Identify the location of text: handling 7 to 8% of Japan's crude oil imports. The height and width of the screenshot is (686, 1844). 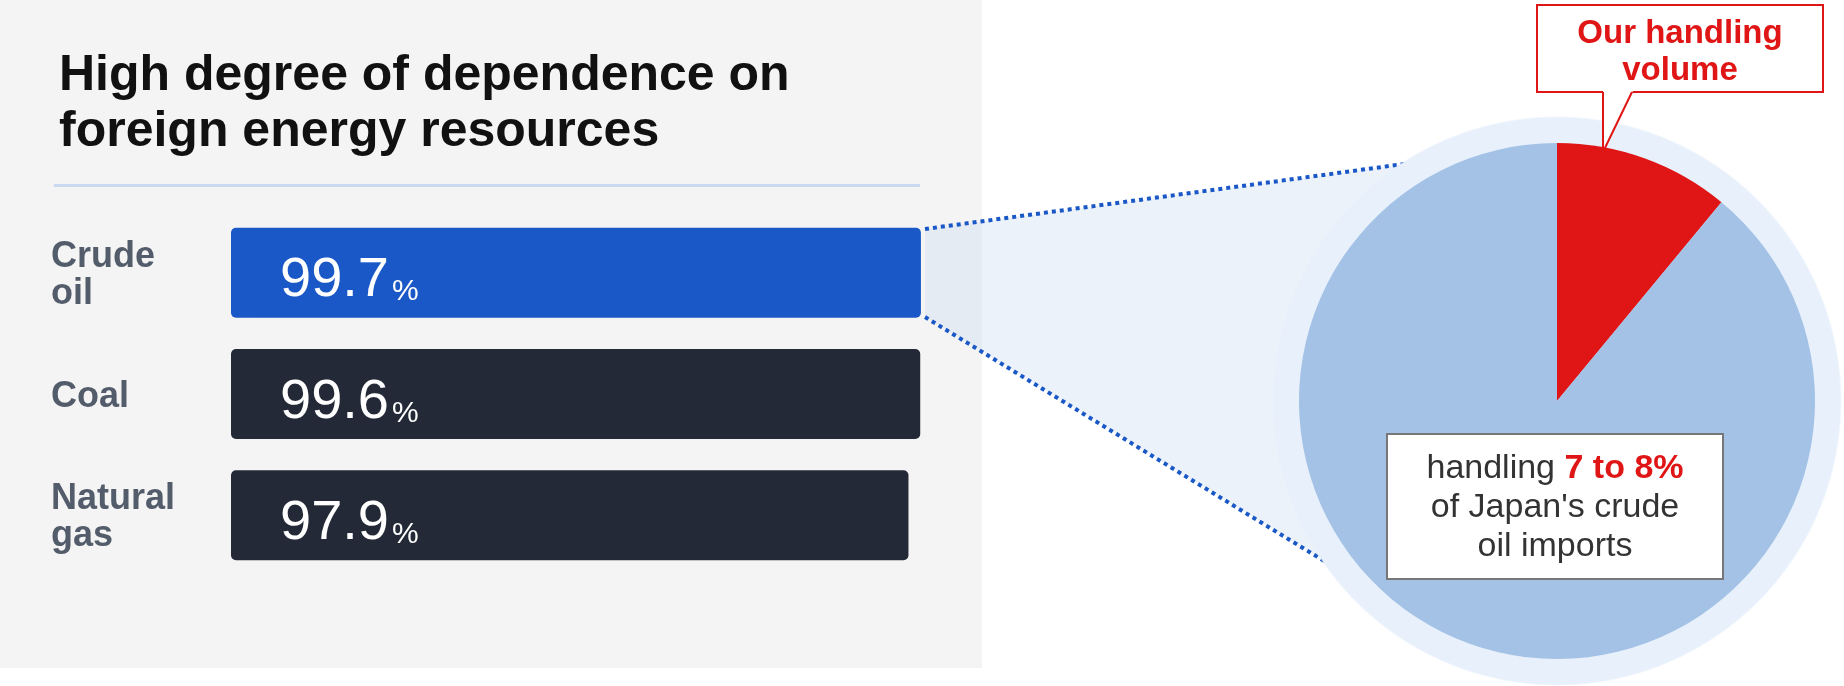
(1555, 505).